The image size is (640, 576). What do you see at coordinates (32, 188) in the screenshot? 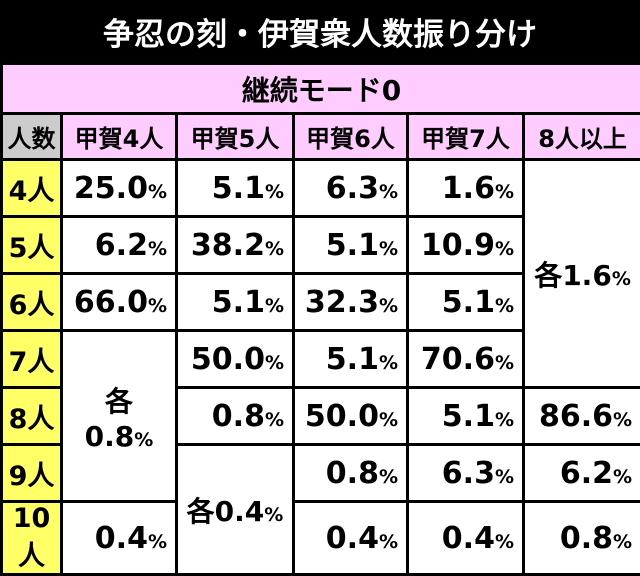
I see `row-label: 4人` at bounding box center [32, 188].